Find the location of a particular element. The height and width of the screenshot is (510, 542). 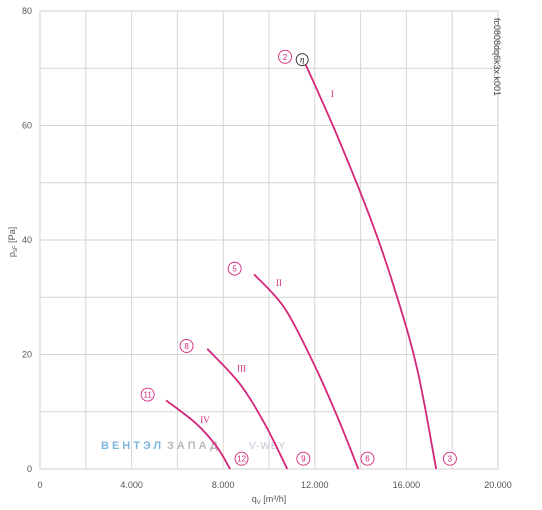

curve-label-III: III is located at coordinates (241, 369).